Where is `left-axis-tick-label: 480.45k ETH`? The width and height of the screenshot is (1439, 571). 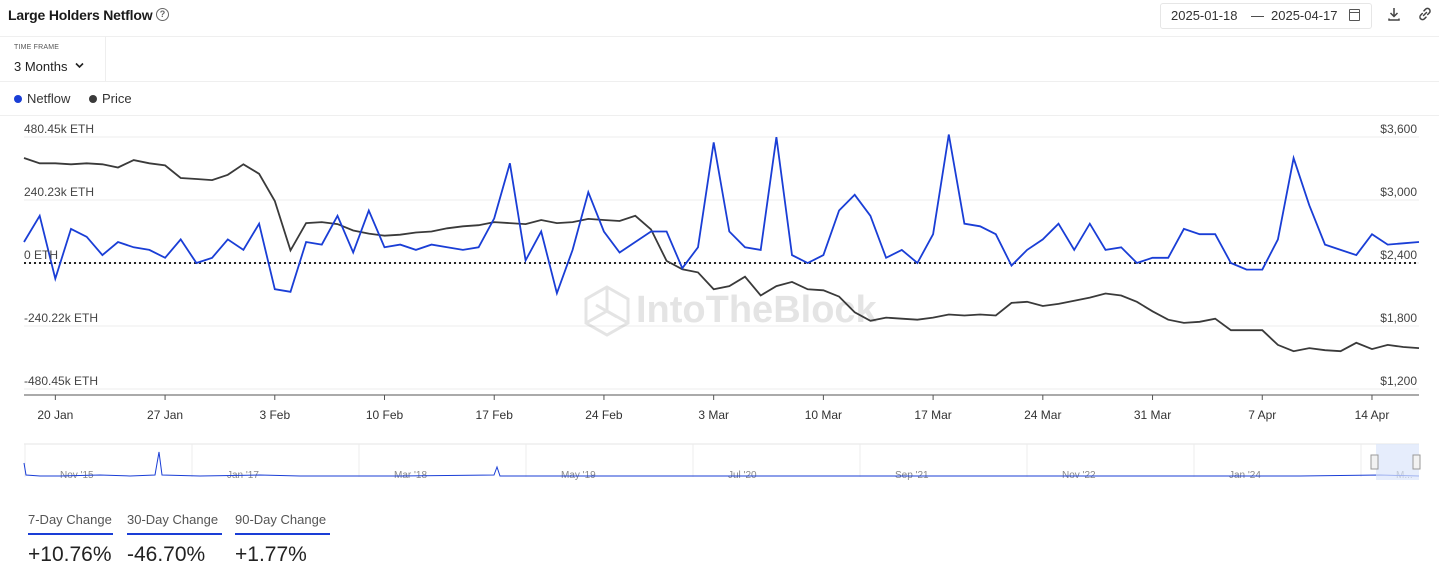 left-axis-tick-label: 480.45k ETH is located at coordinates (59, 129).